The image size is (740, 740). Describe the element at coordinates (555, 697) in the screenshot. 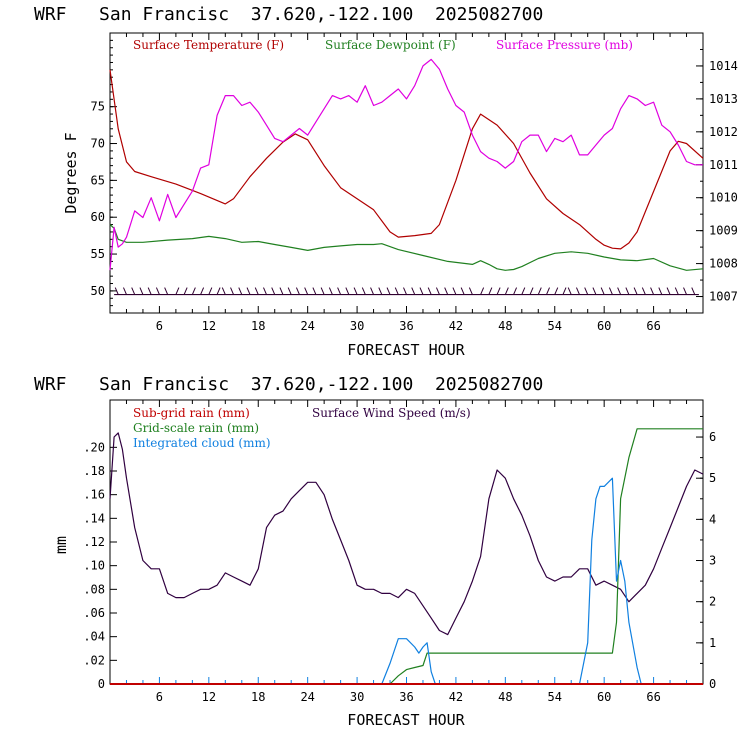

I see `bottom-x-tick-label: 54` at that location.